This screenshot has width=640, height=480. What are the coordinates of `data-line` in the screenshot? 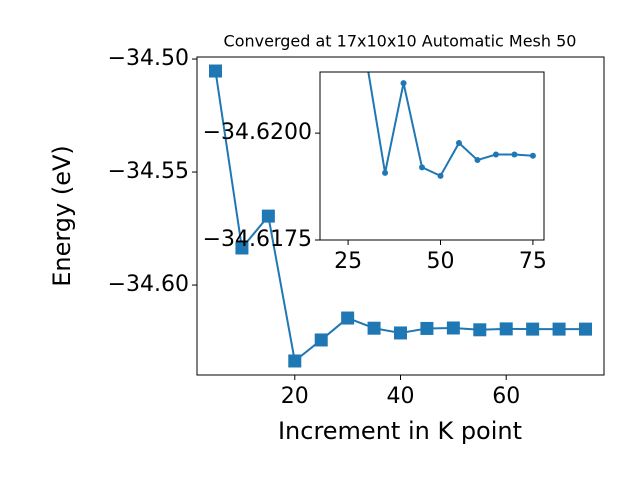 It's located at (450, 125).